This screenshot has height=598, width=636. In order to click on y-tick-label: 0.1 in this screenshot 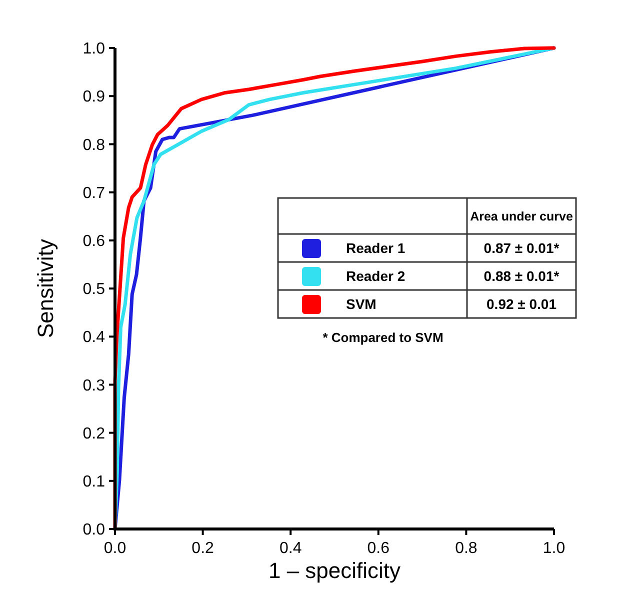, I will do `click(94, 482)`.